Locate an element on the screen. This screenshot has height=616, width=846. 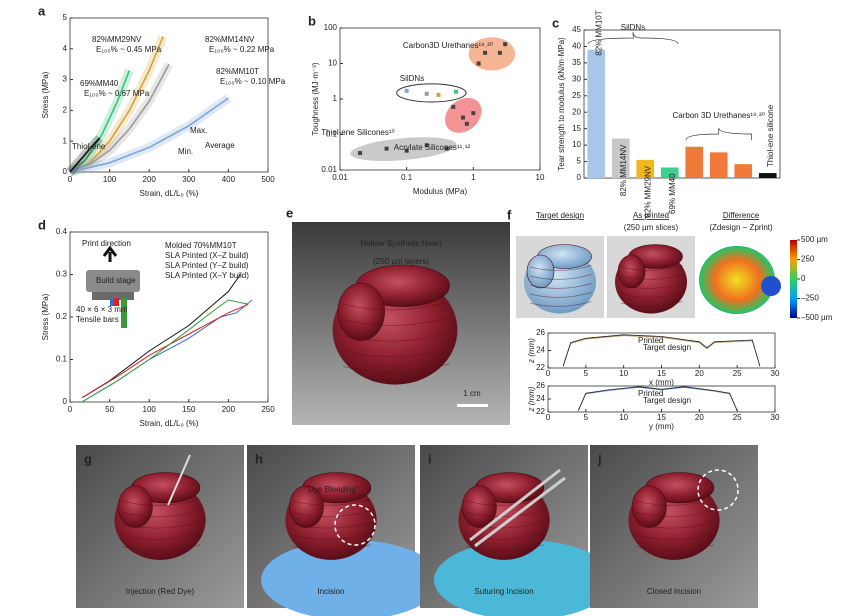
series-label: 82%MM14NV is located at coordinates (230, 39).